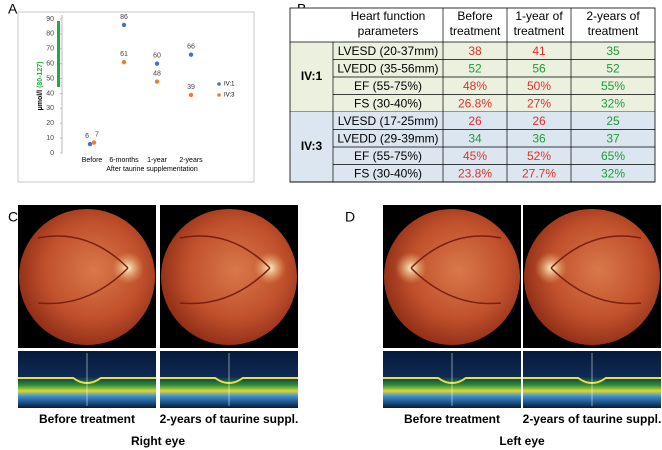 This screenshot has width=662, height=450. I want to click on panel-label: C, so click(13, 217).